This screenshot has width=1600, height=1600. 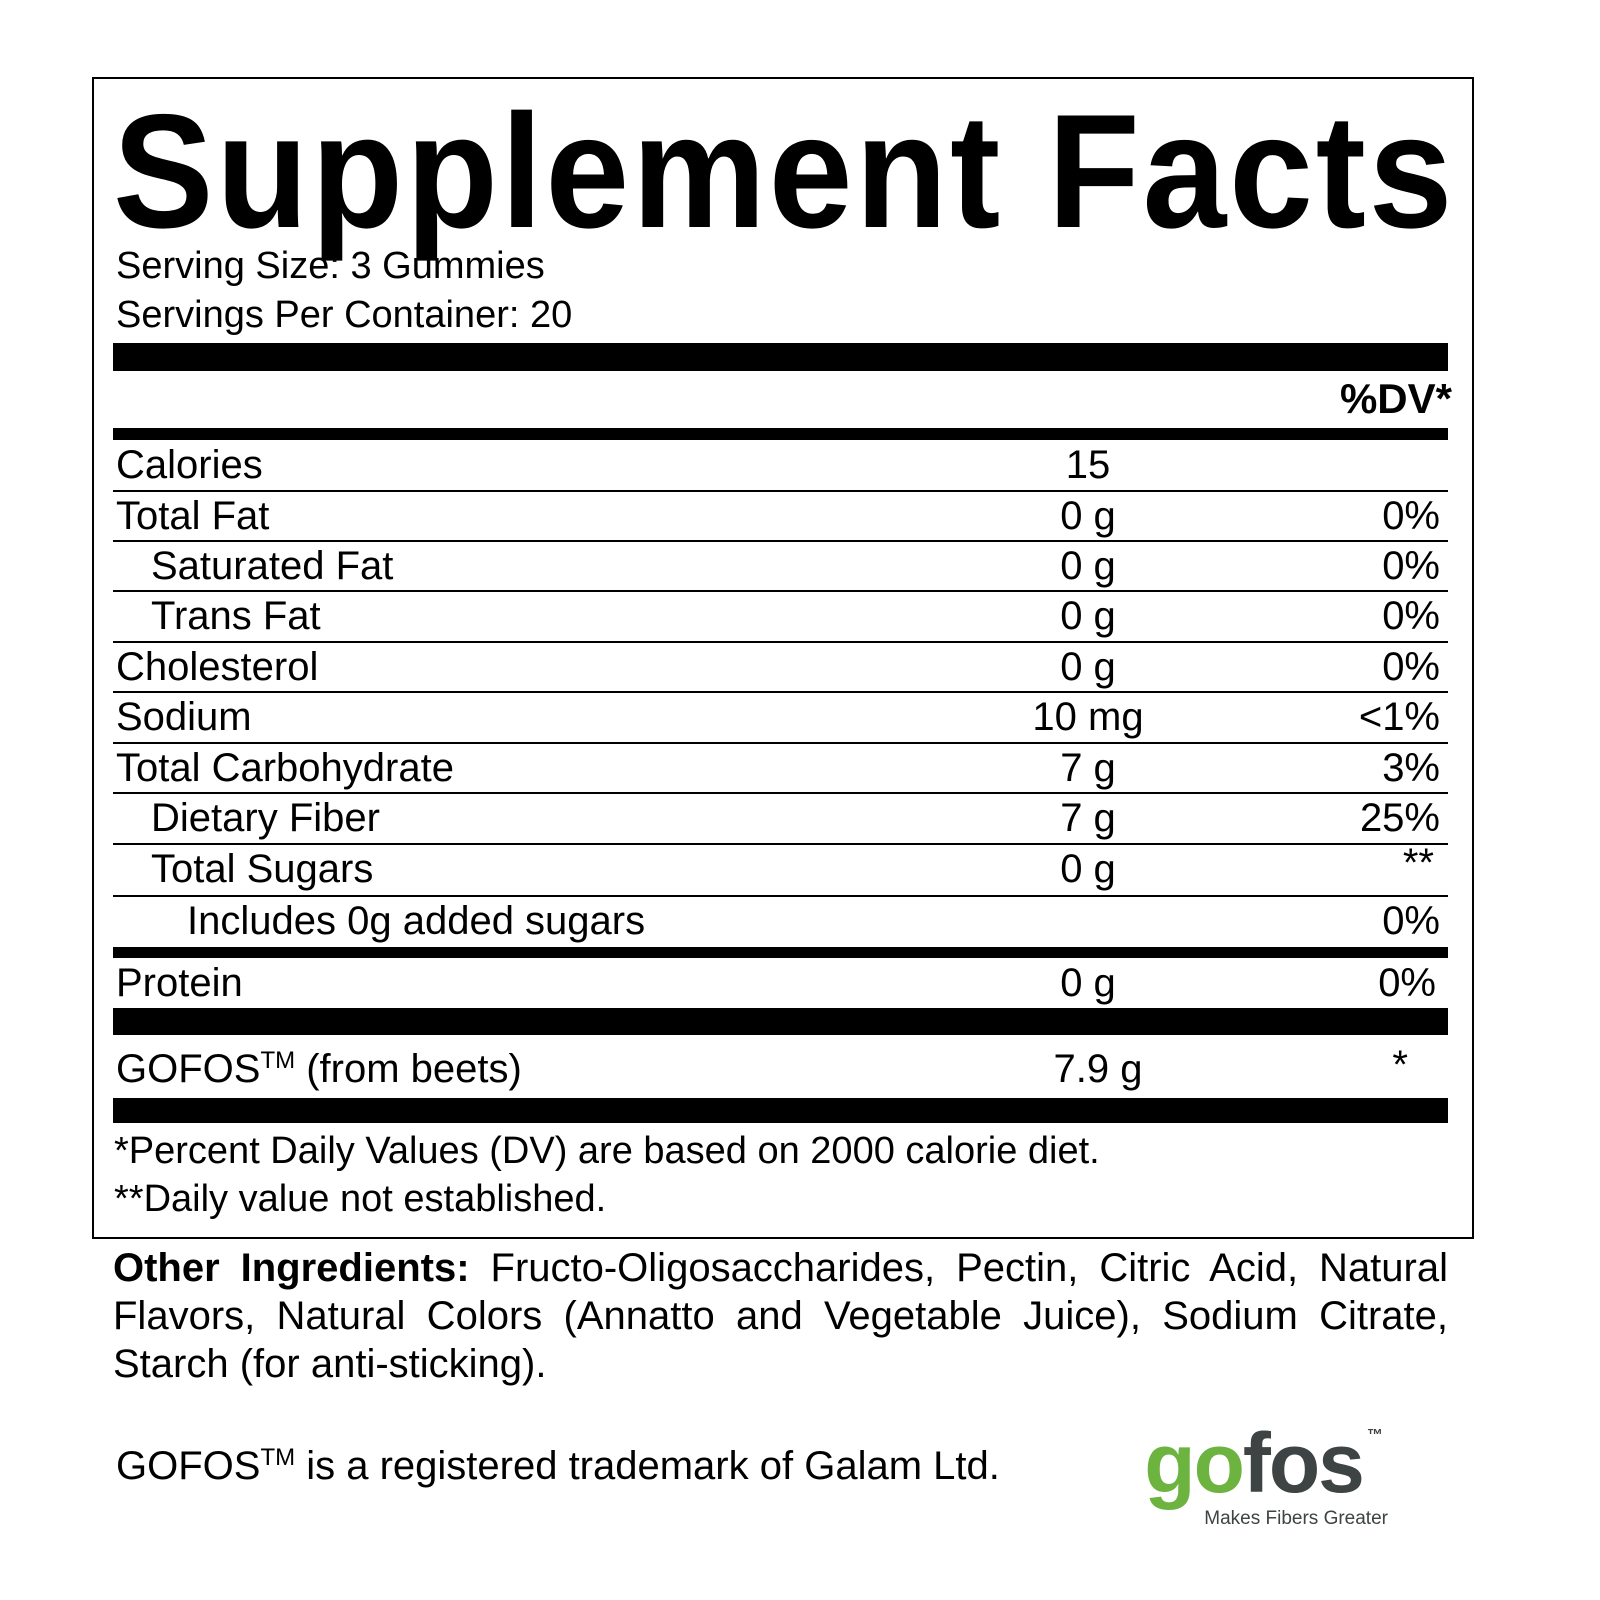 What do you see at coordinates (780, 1066) in the screenshot?
I see `table-row-gofos: GOFOSTM (from beets) 7.9 g *` at bounding box center [780, 1066].